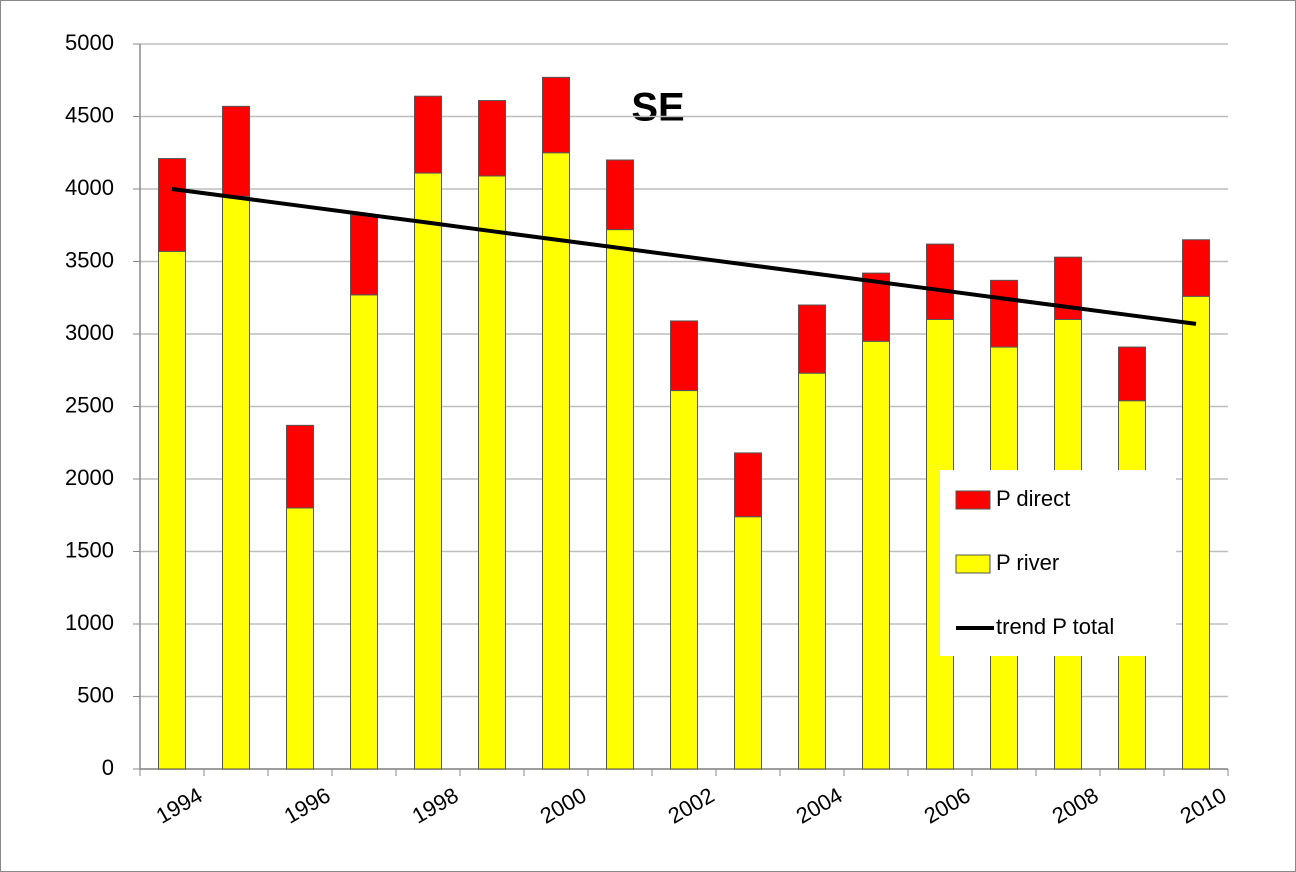 The image size is (1296, 872). Describe the element at coordinates (684, 256) in the screenshot. I see `trend-line` at that location.